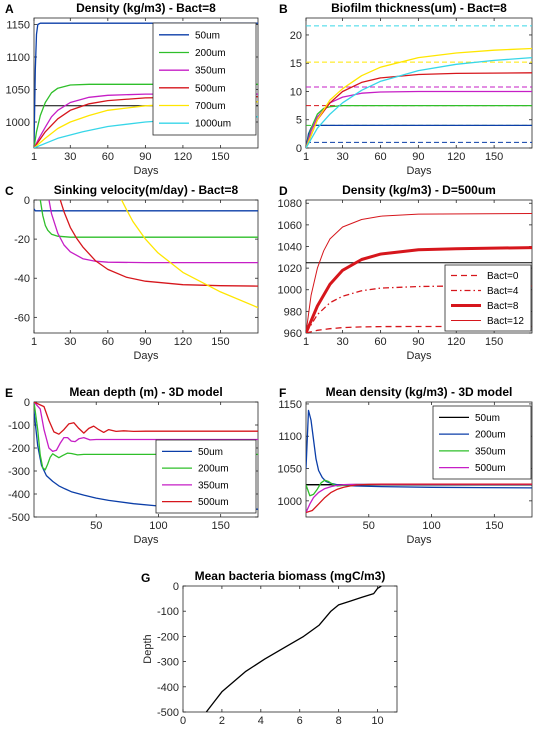  I want to click on x-tick-label-a: 60, so click(108, 157).